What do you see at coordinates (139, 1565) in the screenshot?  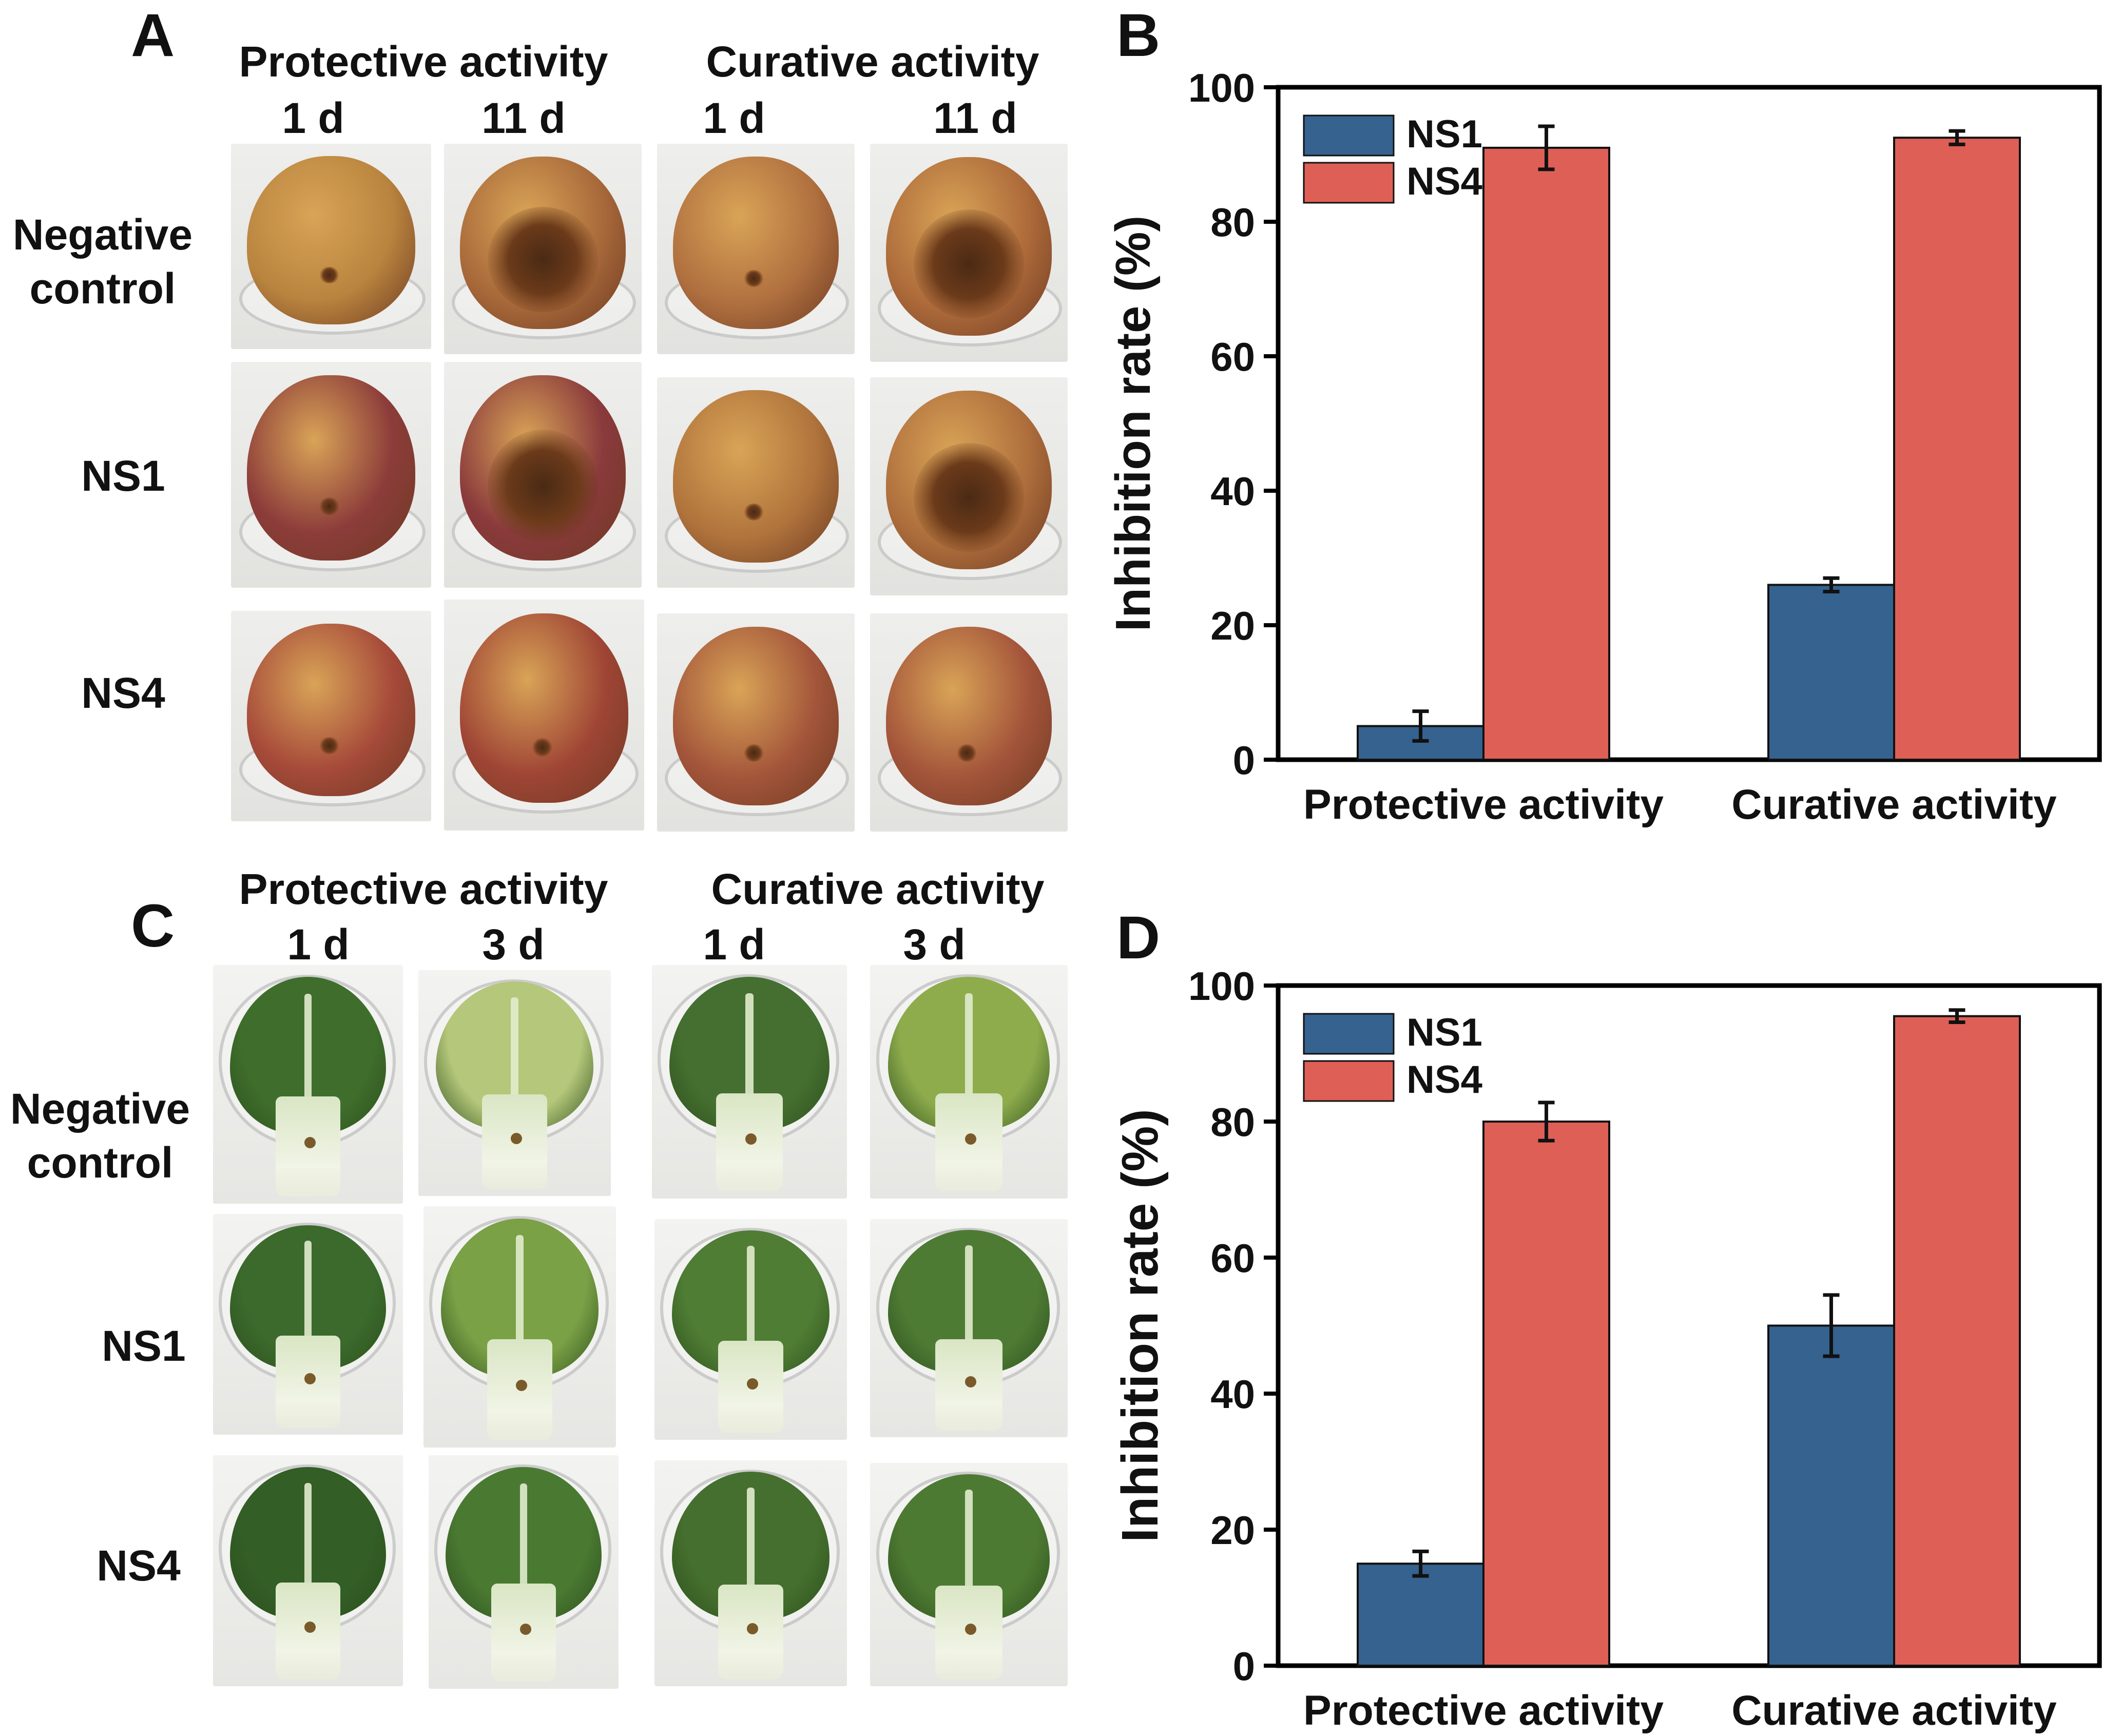 I see `c-row-label-ns4: NS4` at bounding box center [139, 1565].